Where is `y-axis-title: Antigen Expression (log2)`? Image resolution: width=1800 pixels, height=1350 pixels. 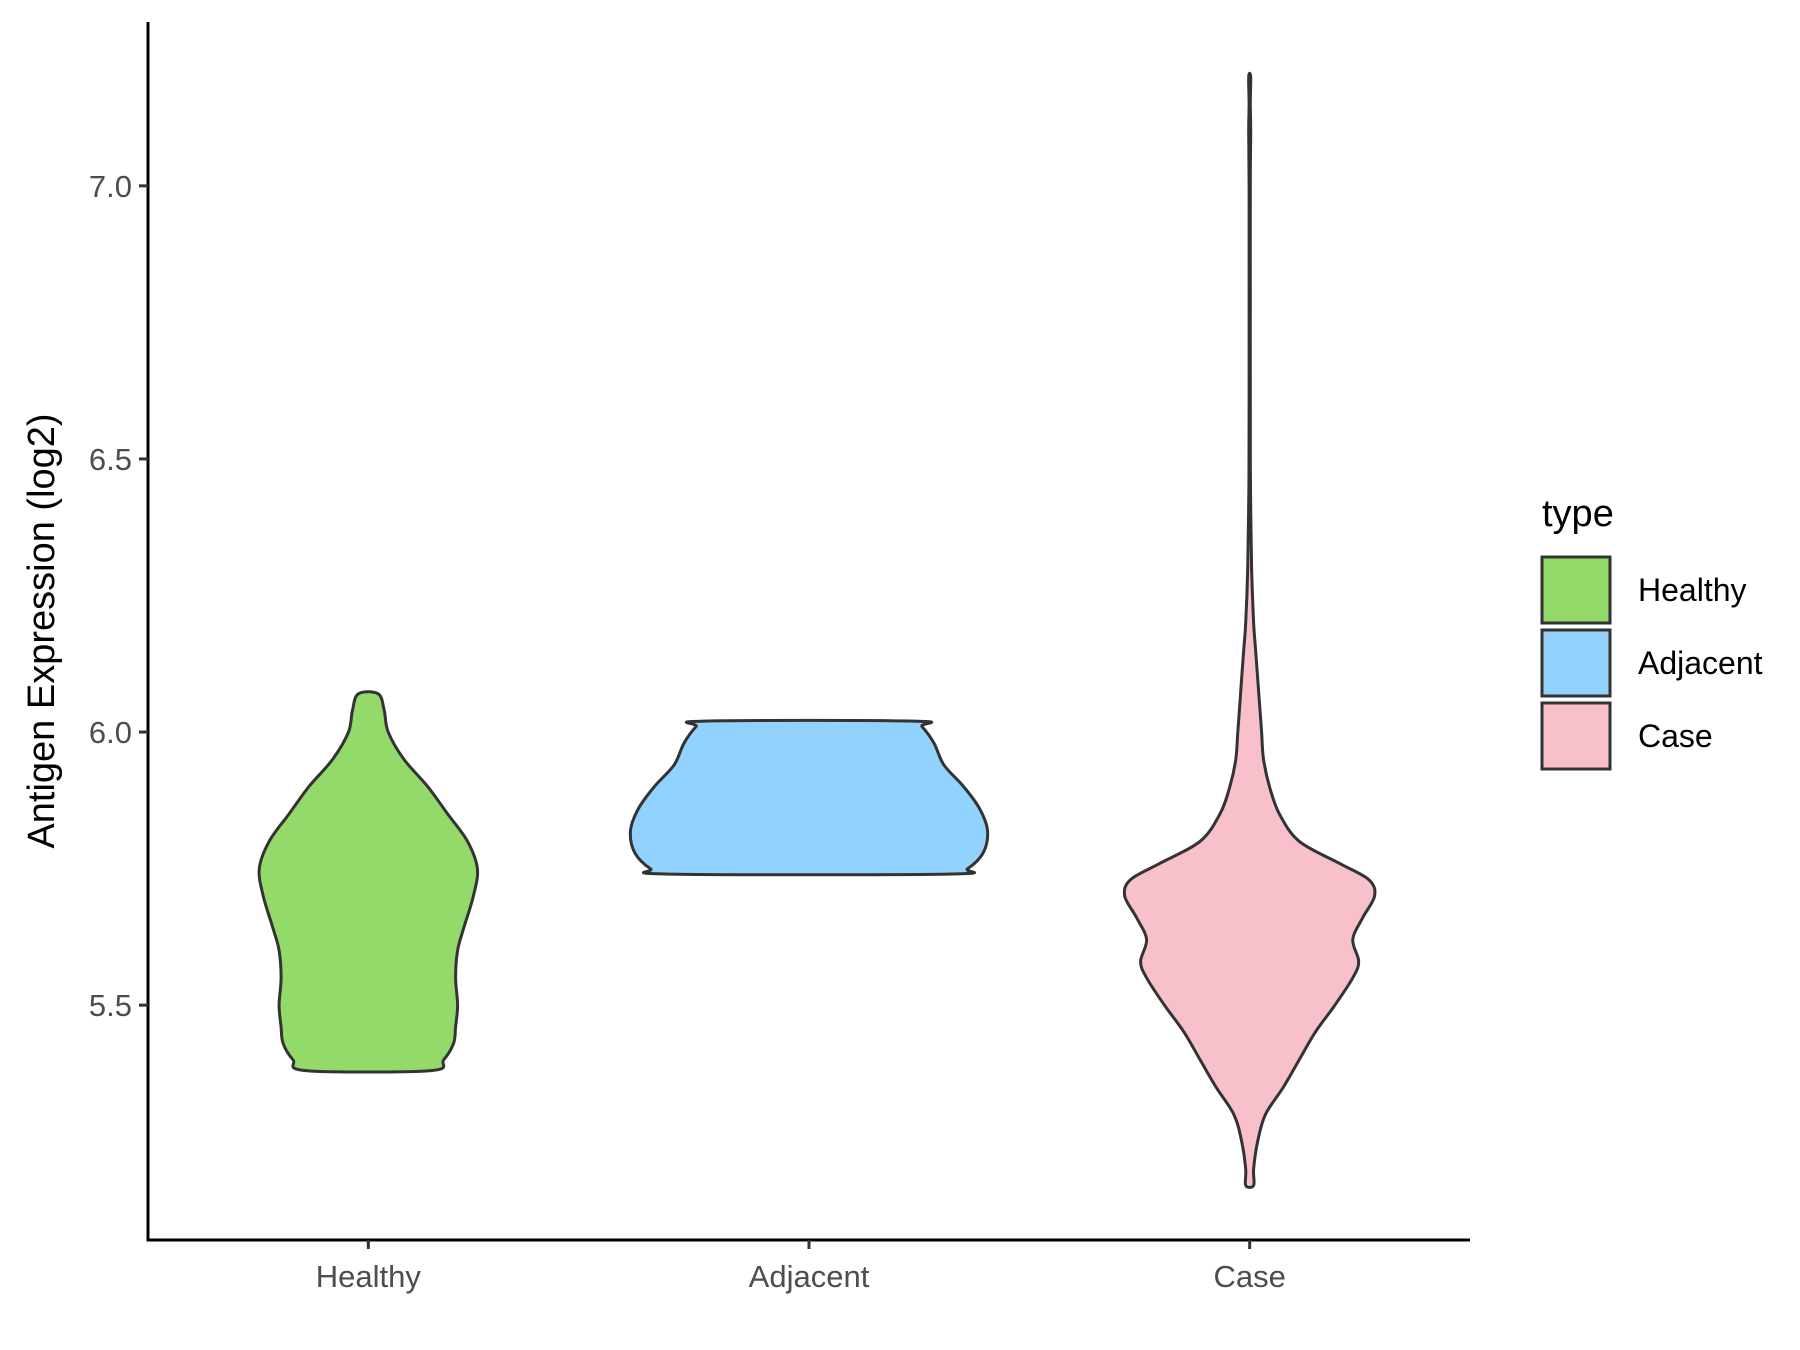 y-axis-title: Antigen Expression (log2) is located at coordinates (42, 630).